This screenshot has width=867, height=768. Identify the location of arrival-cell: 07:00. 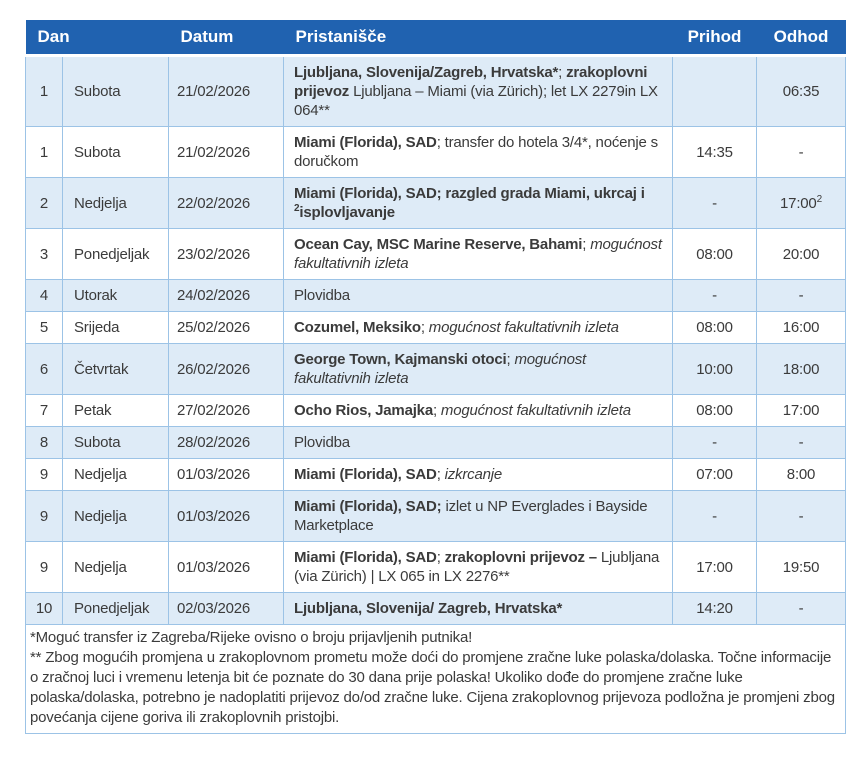
(714, 474).